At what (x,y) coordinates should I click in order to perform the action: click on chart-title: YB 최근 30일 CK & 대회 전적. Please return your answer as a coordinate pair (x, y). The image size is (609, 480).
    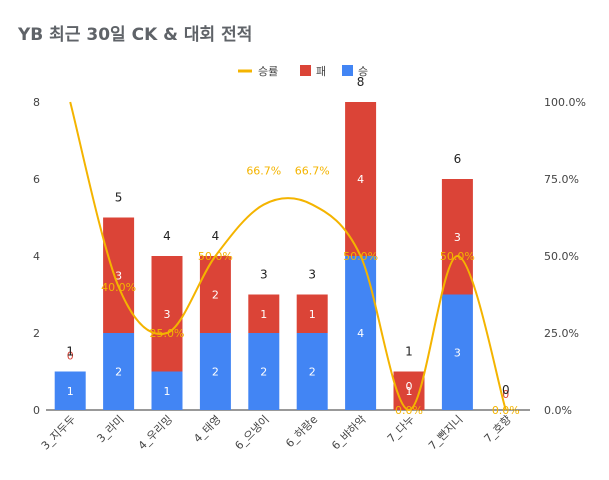
    Looking at the image, I should click on (135, 35).